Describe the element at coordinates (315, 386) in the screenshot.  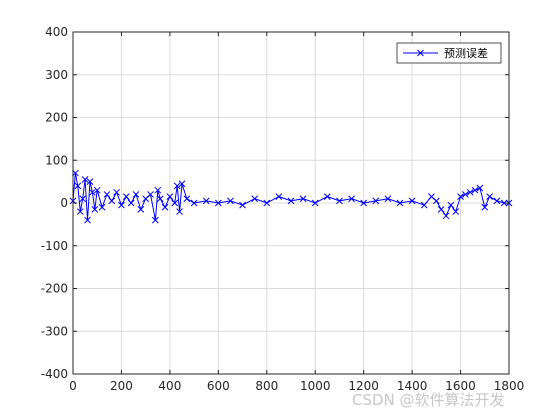
I see `x-tick-label: 1000` at that location.